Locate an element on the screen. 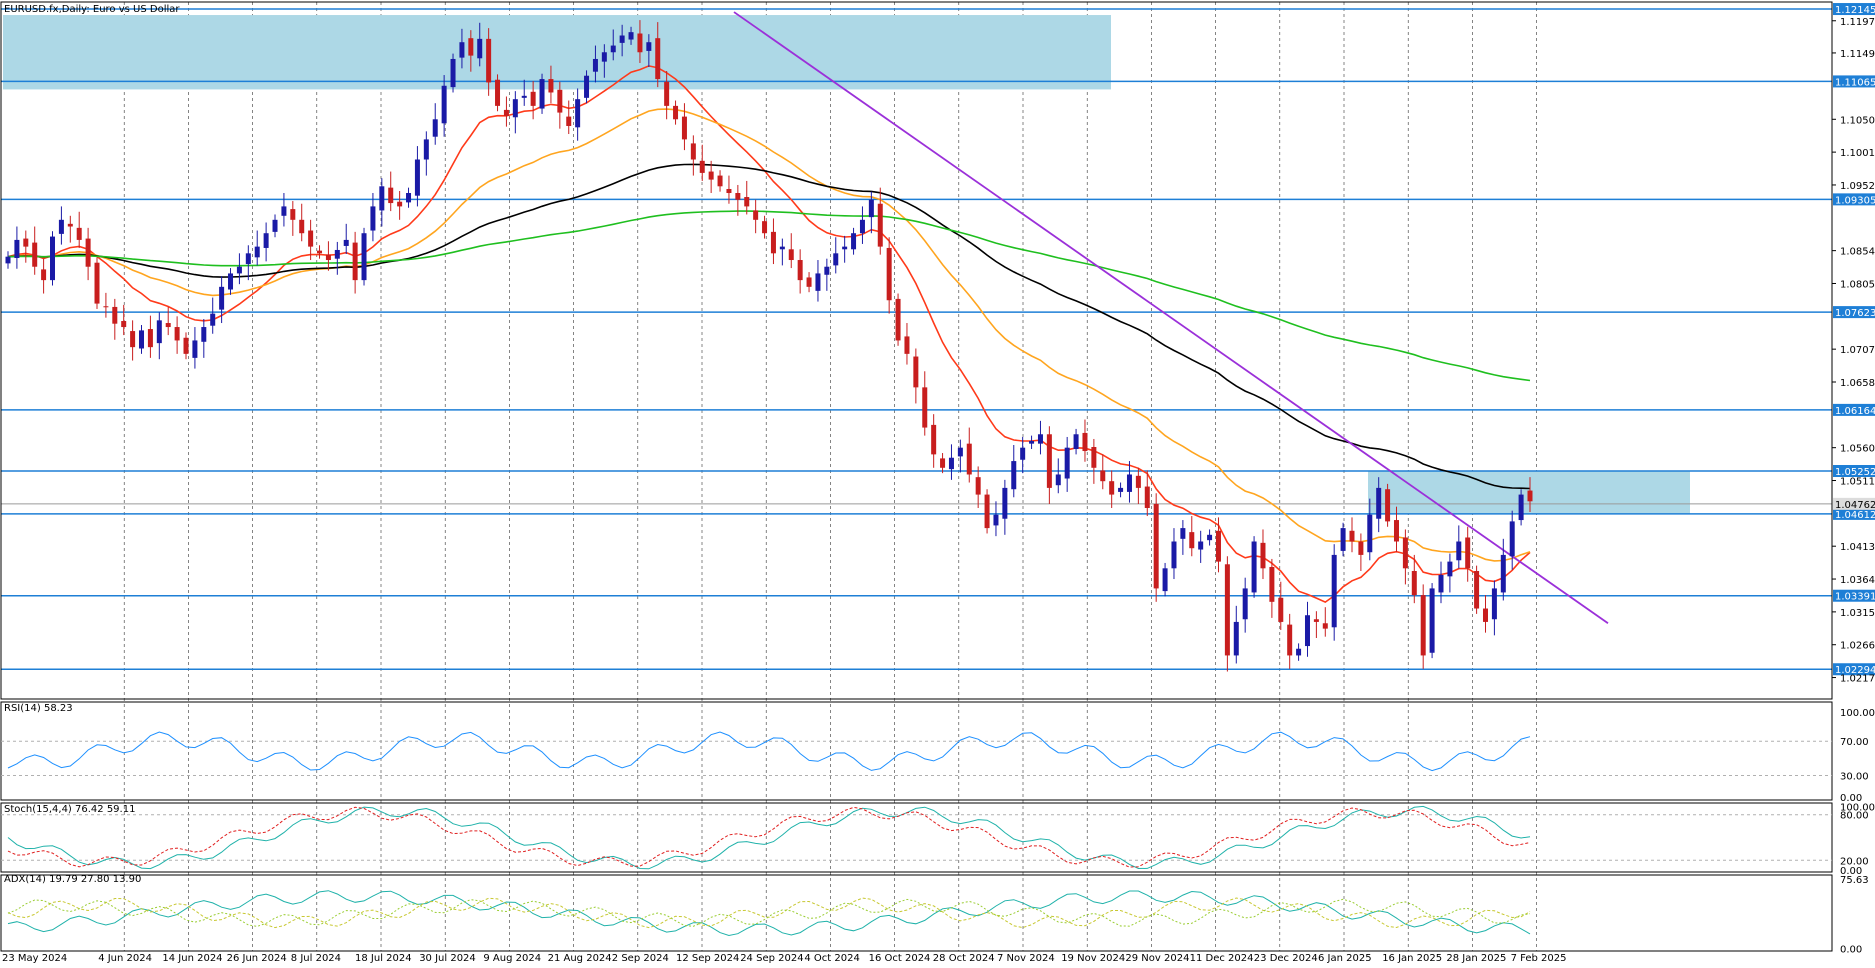  upper-resistance-zone is located at coordinates (557, 52).